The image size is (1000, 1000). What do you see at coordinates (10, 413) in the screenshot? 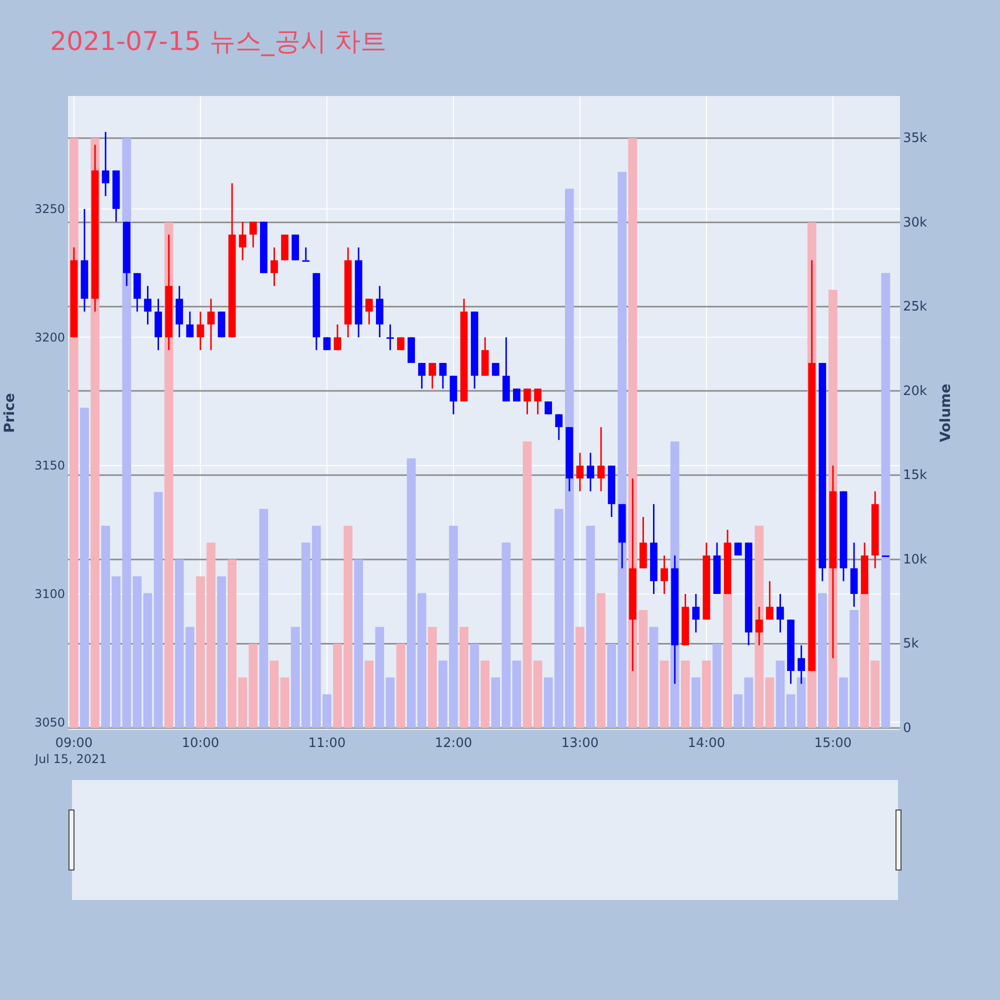
I see `y-axis-title: Price` at bounding box center [10, 413].